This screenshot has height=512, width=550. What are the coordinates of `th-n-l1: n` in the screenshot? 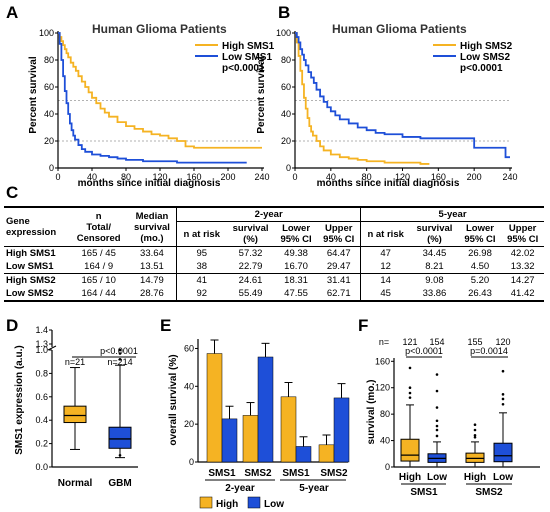 It's located at (98, 216).